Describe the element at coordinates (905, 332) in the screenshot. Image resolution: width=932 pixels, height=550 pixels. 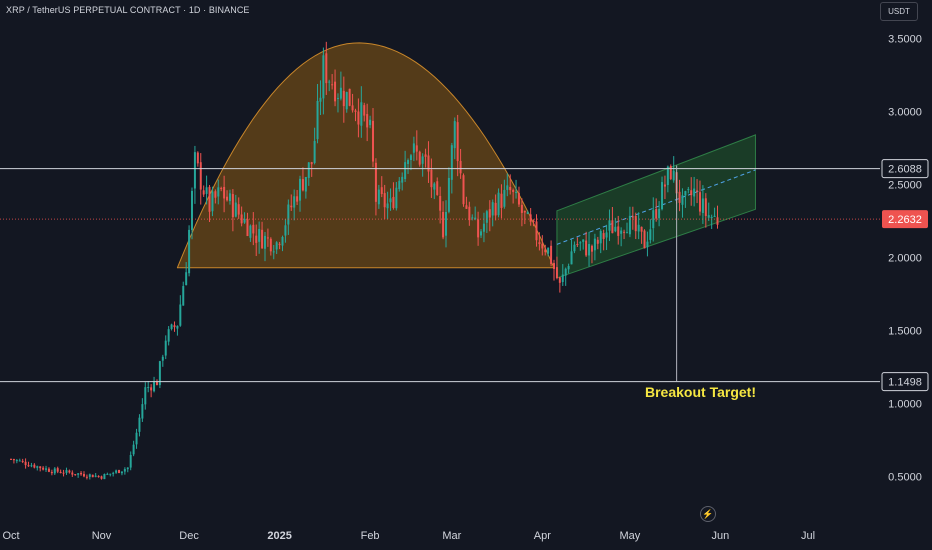
I see `y-tick-label: 1.5000` at that location.